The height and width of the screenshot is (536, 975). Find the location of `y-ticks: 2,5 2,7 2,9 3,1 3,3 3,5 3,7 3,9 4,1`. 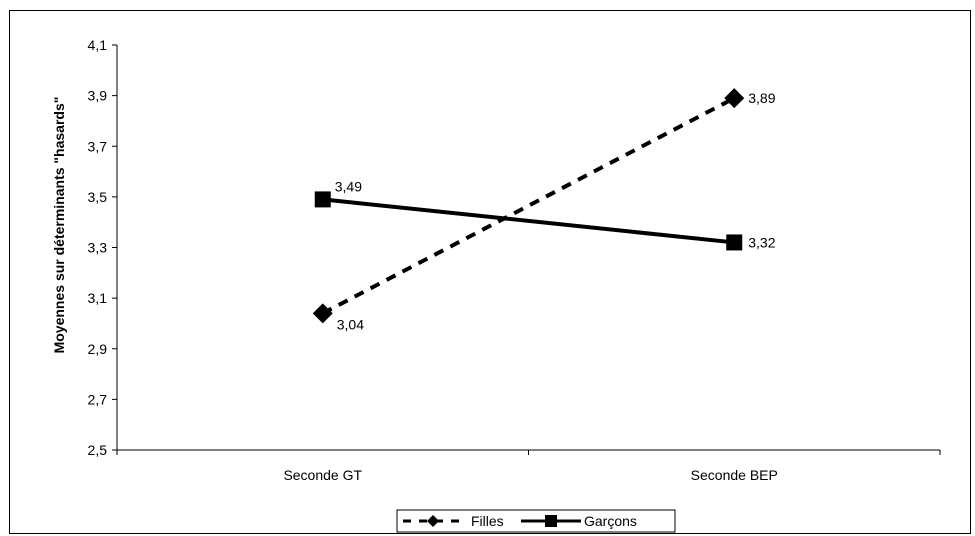

y-ticks: 2,5 2,7 2,9 3,1 3,3 3,5 3,7 3,9 4,1 is located at coordinates (102, 247).